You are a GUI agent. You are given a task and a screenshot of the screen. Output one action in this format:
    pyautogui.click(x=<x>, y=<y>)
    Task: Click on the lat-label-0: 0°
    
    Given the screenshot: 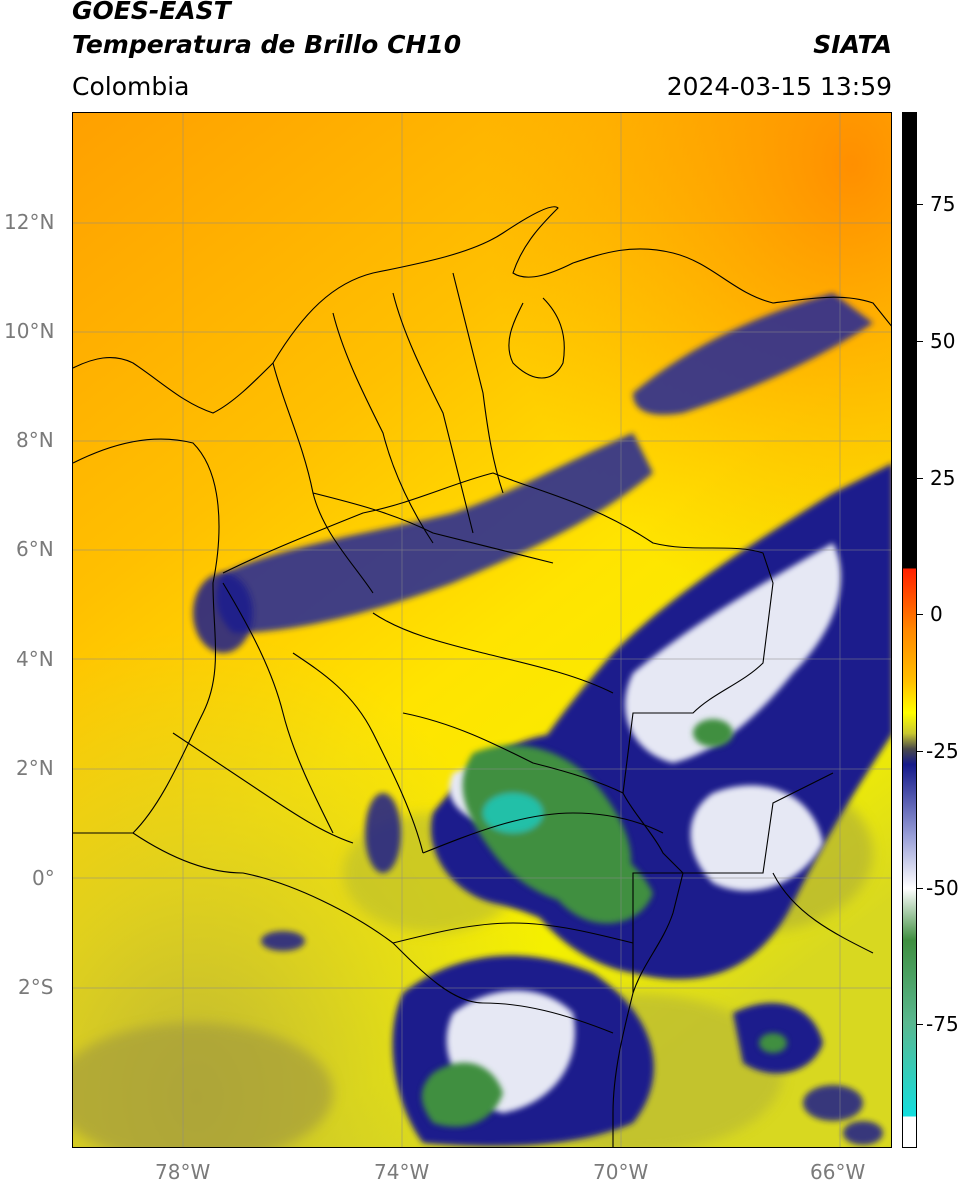 What is the action you would take?
    pyautogui.click(x=43, y=878)
    